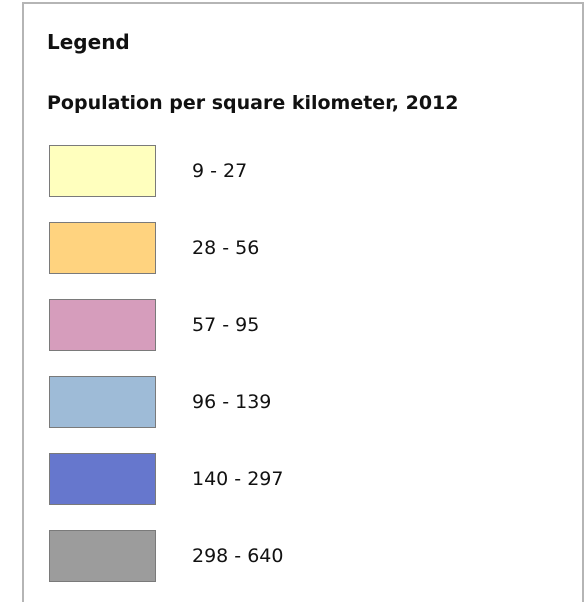 This screenshot has width=588, height=602. Describe the element at coordinates (226, 325) in the screenshot. I see `legend-label: 57 - 95` at that location.